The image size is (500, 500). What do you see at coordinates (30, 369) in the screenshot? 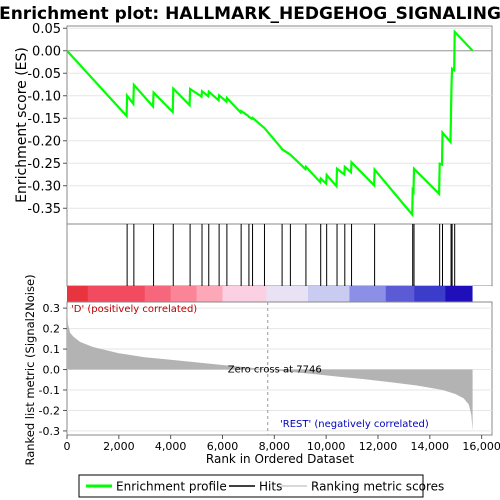
I see `metric-y-label: Ranked list metric (Signal2Noise)` at bounding box center [30, 369].